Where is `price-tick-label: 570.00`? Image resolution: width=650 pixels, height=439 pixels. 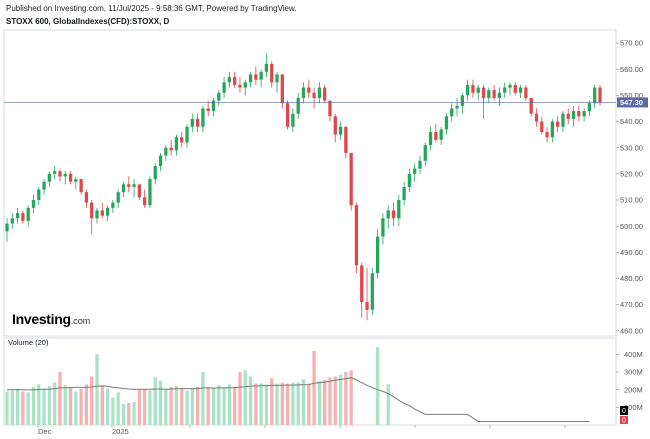
price-tick-label: 570.00 is located at coordinates (631, 43).